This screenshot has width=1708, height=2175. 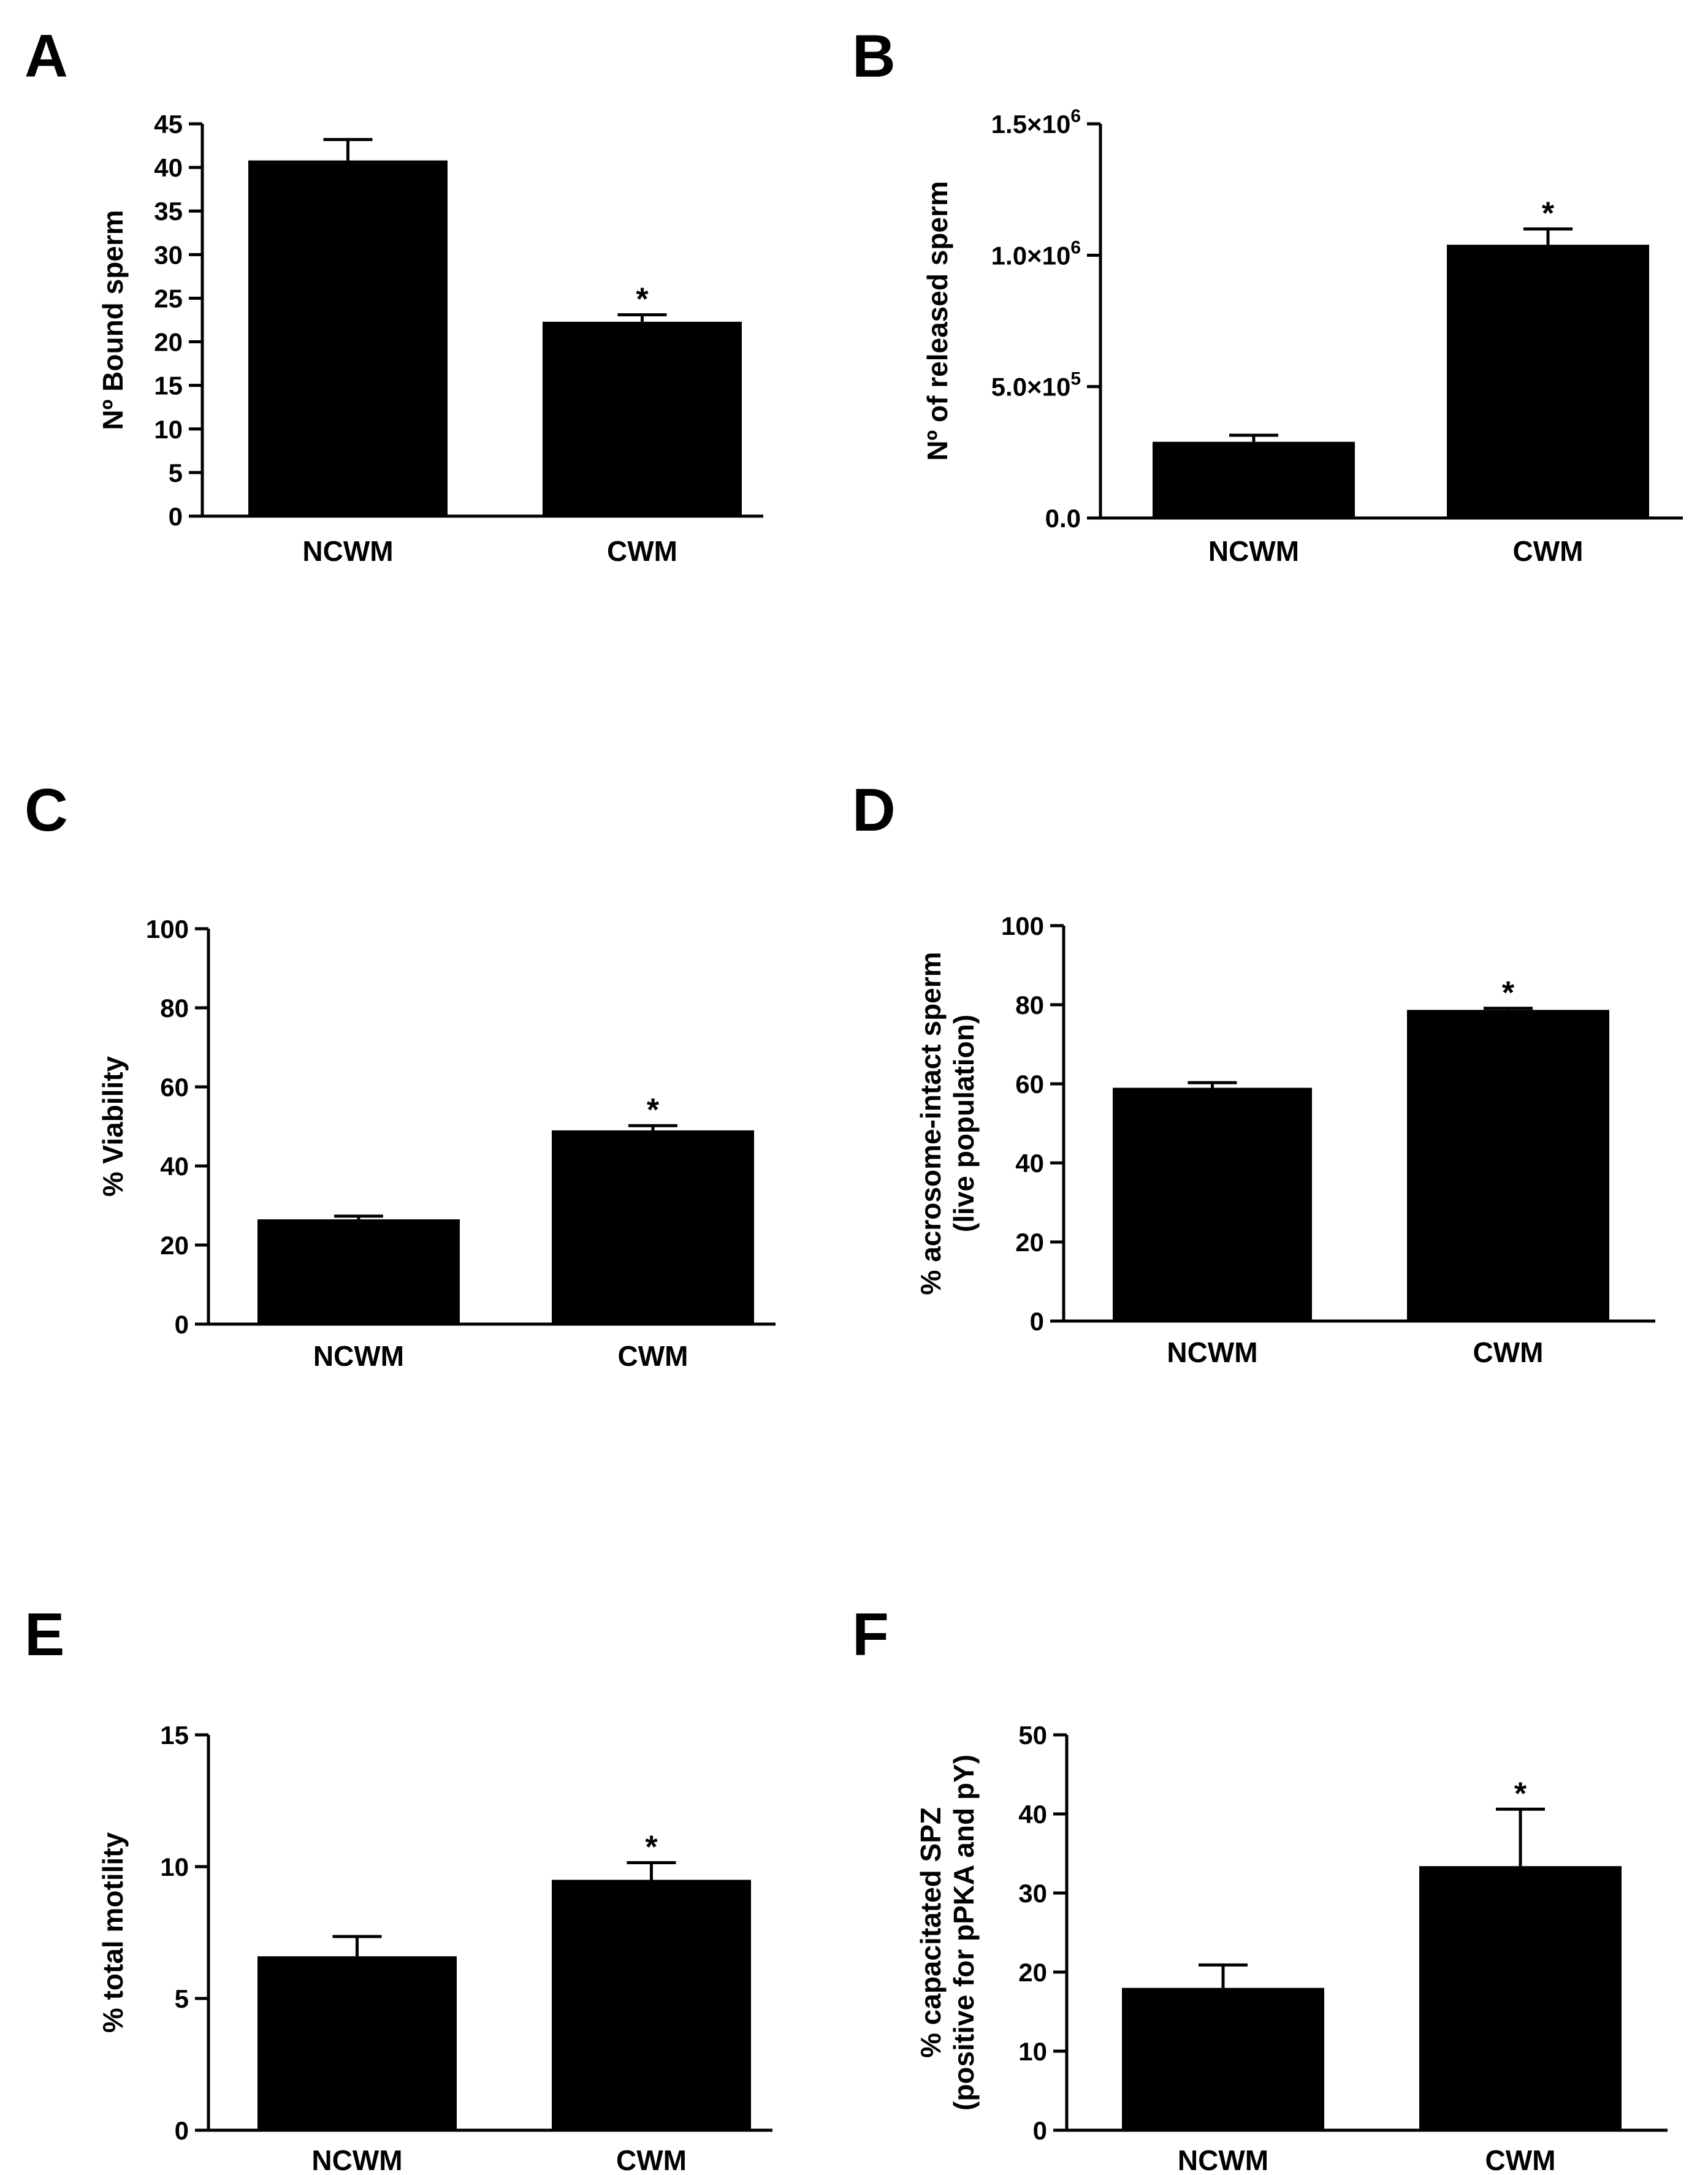 What do you see at coordinates (870, 1634) in the screenshot?
I see `panel-letter: F` at bounding box center [870, 1634].